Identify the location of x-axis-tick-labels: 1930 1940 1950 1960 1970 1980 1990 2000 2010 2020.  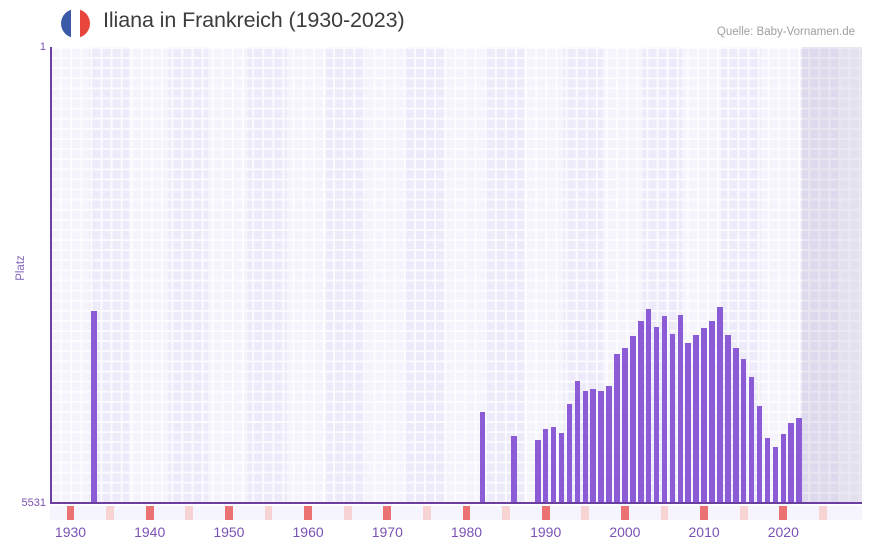
(436, 536).